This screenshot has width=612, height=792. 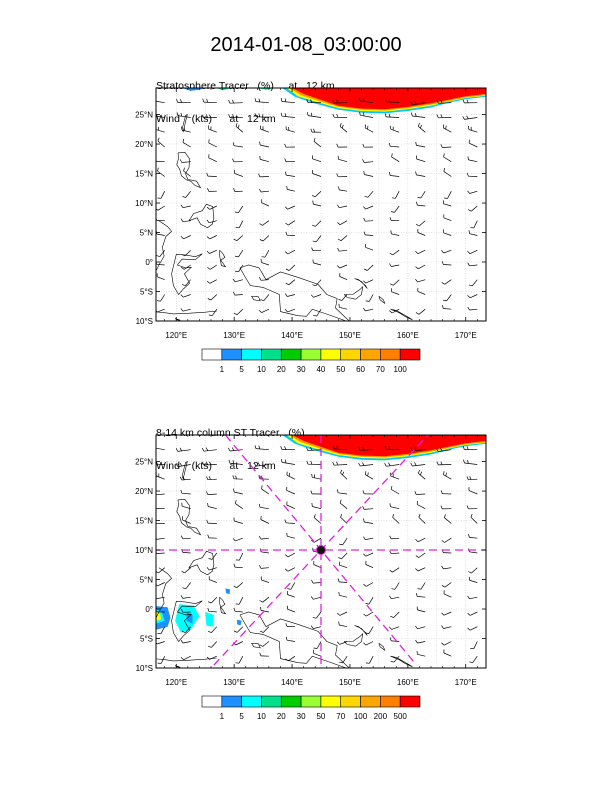 I want to click on lat-label: 10°S, so click(x=144, y=321).